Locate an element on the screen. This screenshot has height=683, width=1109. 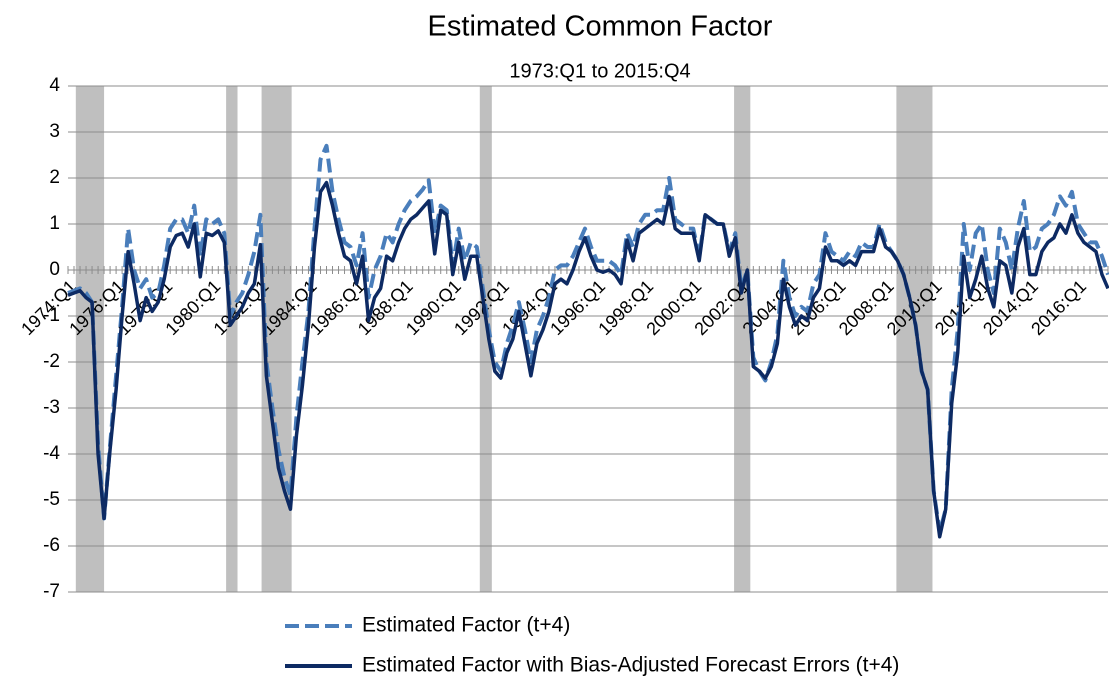
y-tick-label: 4 is located at coordinates (54, 85).